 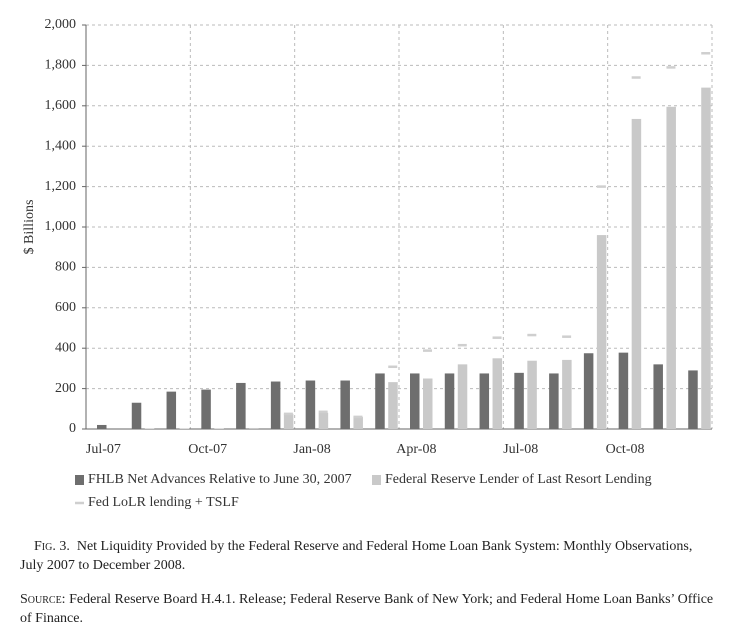 What do you see at coordinates (311, 449) in the screenshot?
I see `x-tick-label: Jan-08` at bounding box center [311, 449].